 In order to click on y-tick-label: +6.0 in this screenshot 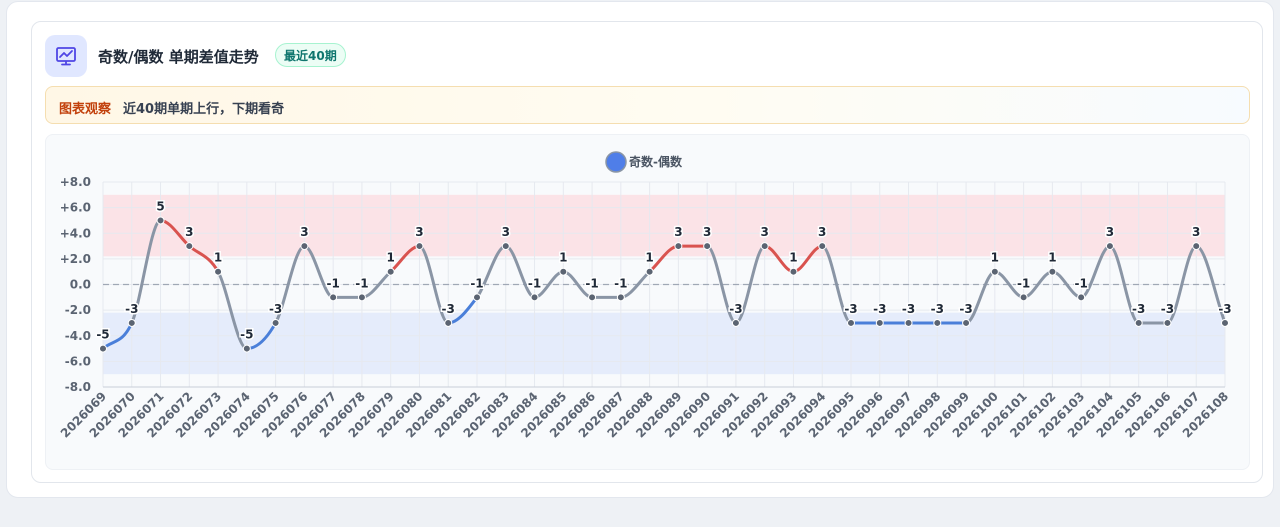, I will do `click(75, 208)`.